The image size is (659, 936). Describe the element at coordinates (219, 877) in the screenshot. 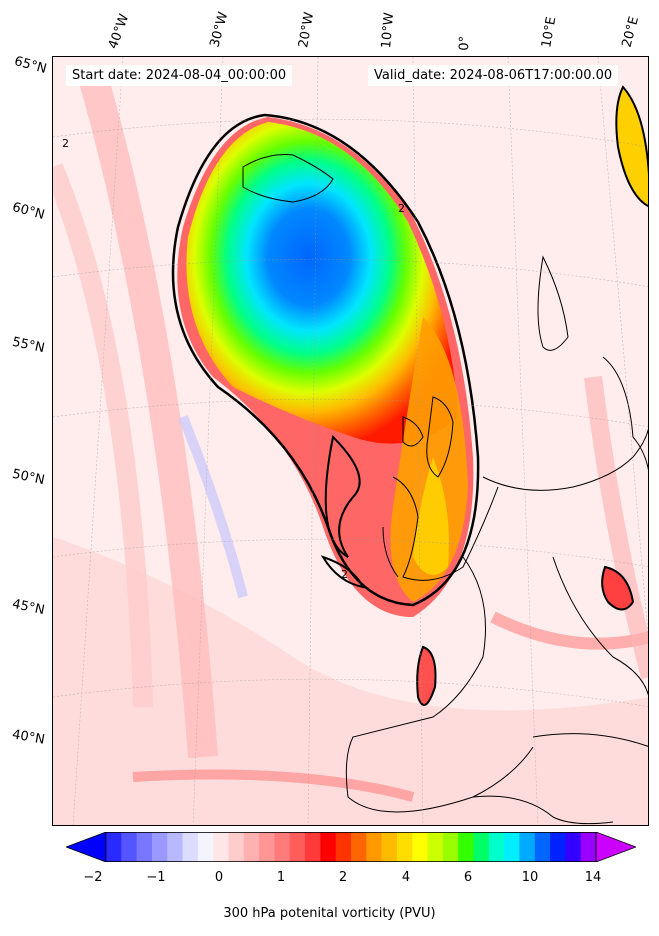

I see `colorbar-tick: 0` at that location.